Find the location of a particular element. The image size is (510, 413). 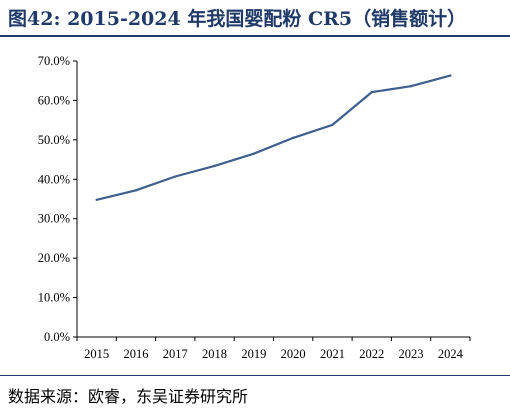

x-tick-label: 2023 is located at coordinates (411, 354).